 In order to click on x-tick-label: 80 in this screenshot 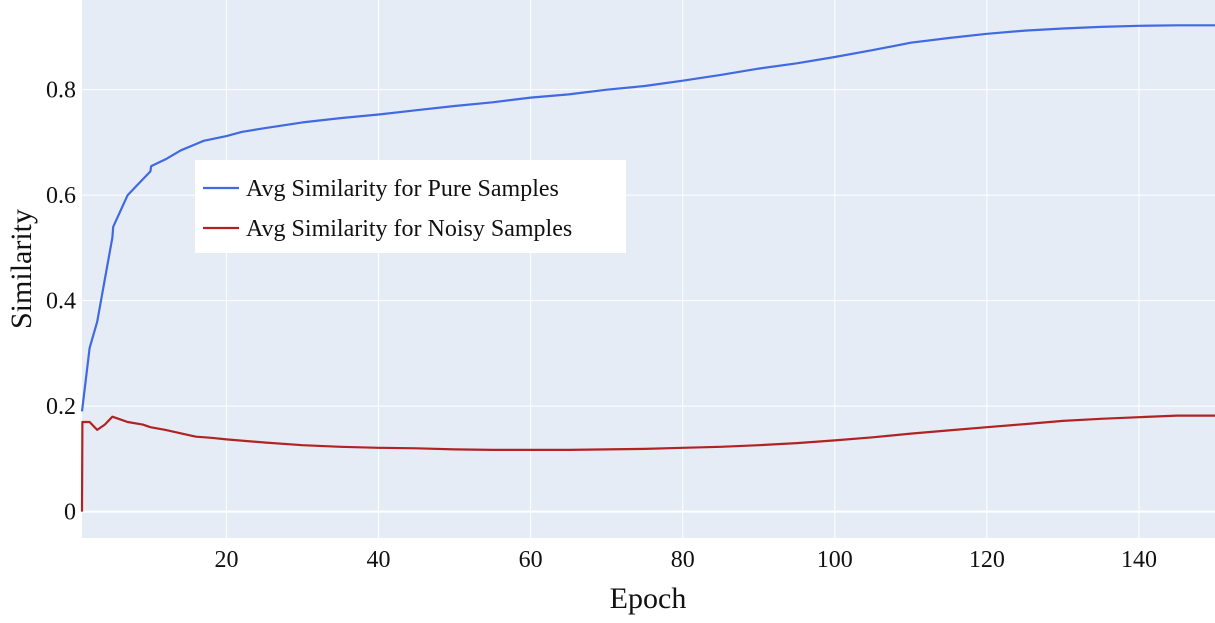, I will do `click(683, 560)`.